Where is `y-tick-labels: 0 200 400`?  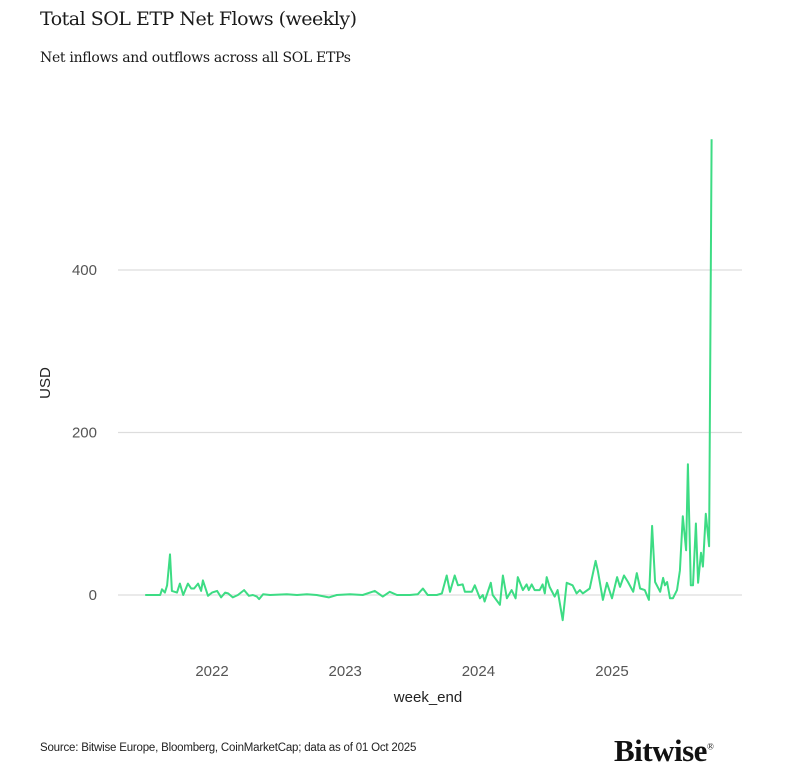
y-tick-labels: 0 200 400 is located at coordinates (84, 433).